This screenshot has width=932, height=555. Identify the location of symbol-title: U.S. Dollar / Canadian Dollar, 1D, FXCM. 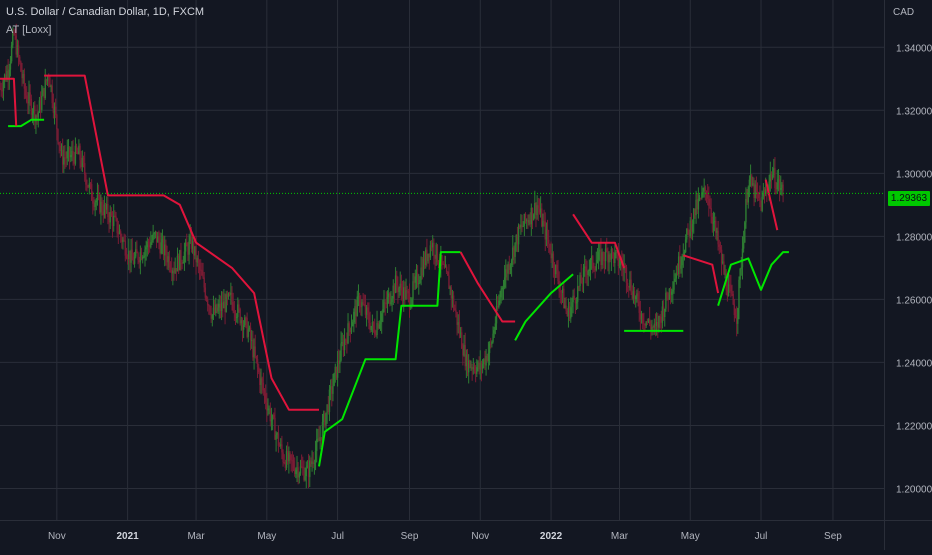
(105, 12).